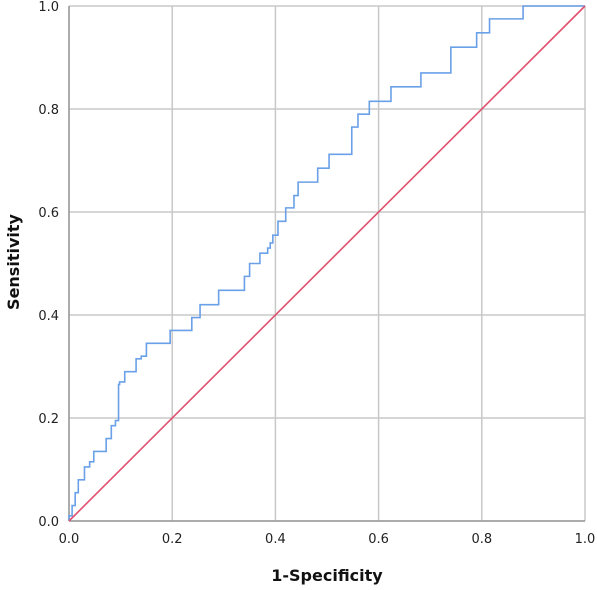 The image size is (597, 590). What do you see at coordinates (48, 7) in the screenshot?
I see `y-tick-label: 1.0` at bounding box center [48, 7].